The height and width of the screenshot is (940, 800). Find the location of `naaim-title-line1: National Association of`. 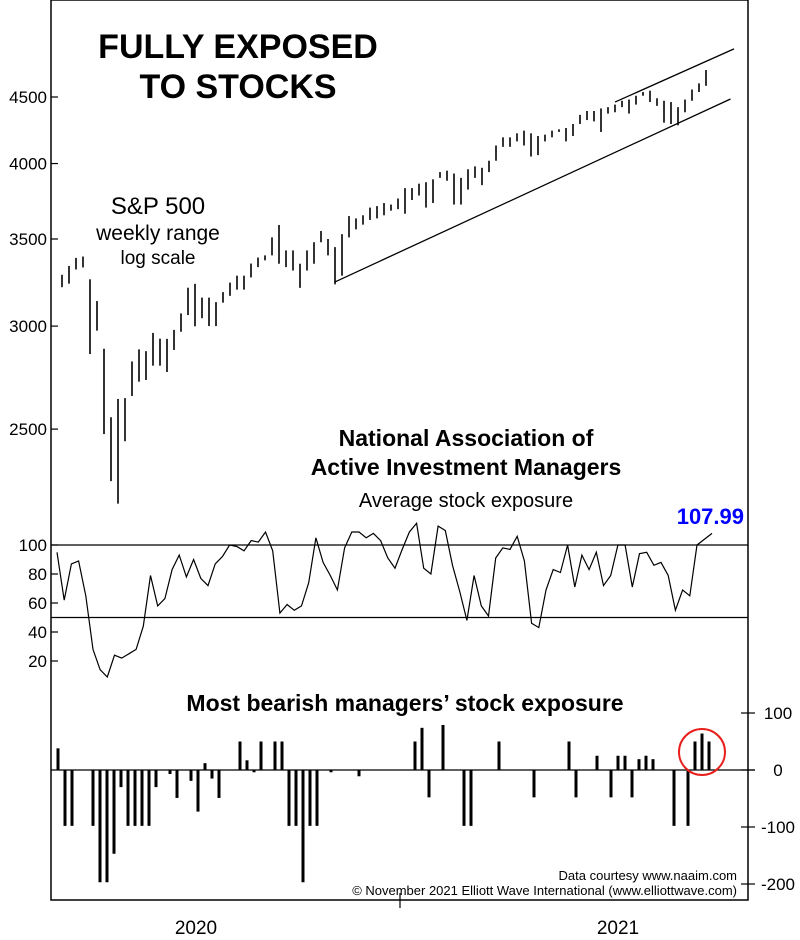

naaim-title-line1: National Association of is located at coordinates (466, 438).